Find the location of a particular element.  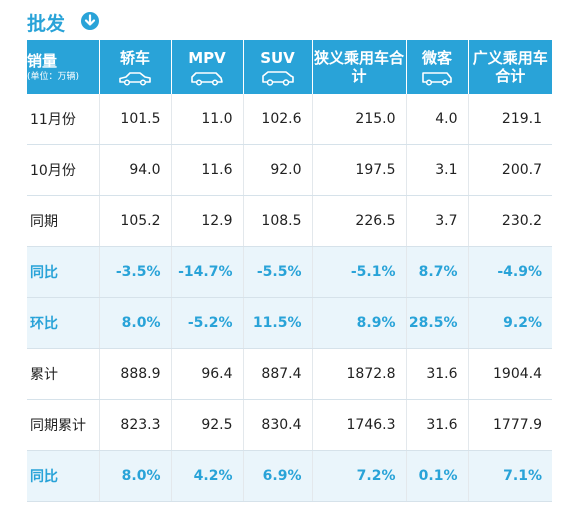

table-cell: 226.5 is located at coordinates (359, 221).